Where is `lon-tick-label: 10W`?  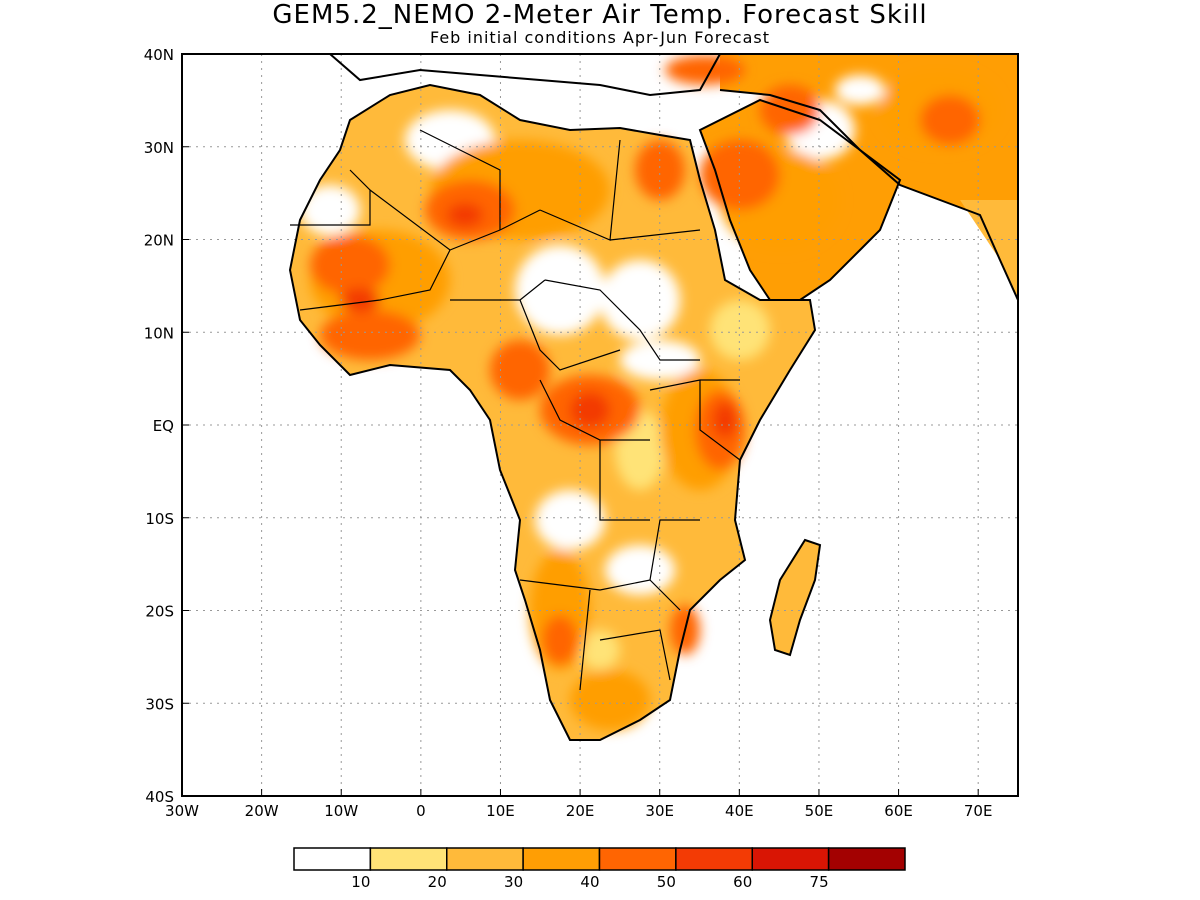 lon-tick-label: 10W is located at coordinates (341, 811).